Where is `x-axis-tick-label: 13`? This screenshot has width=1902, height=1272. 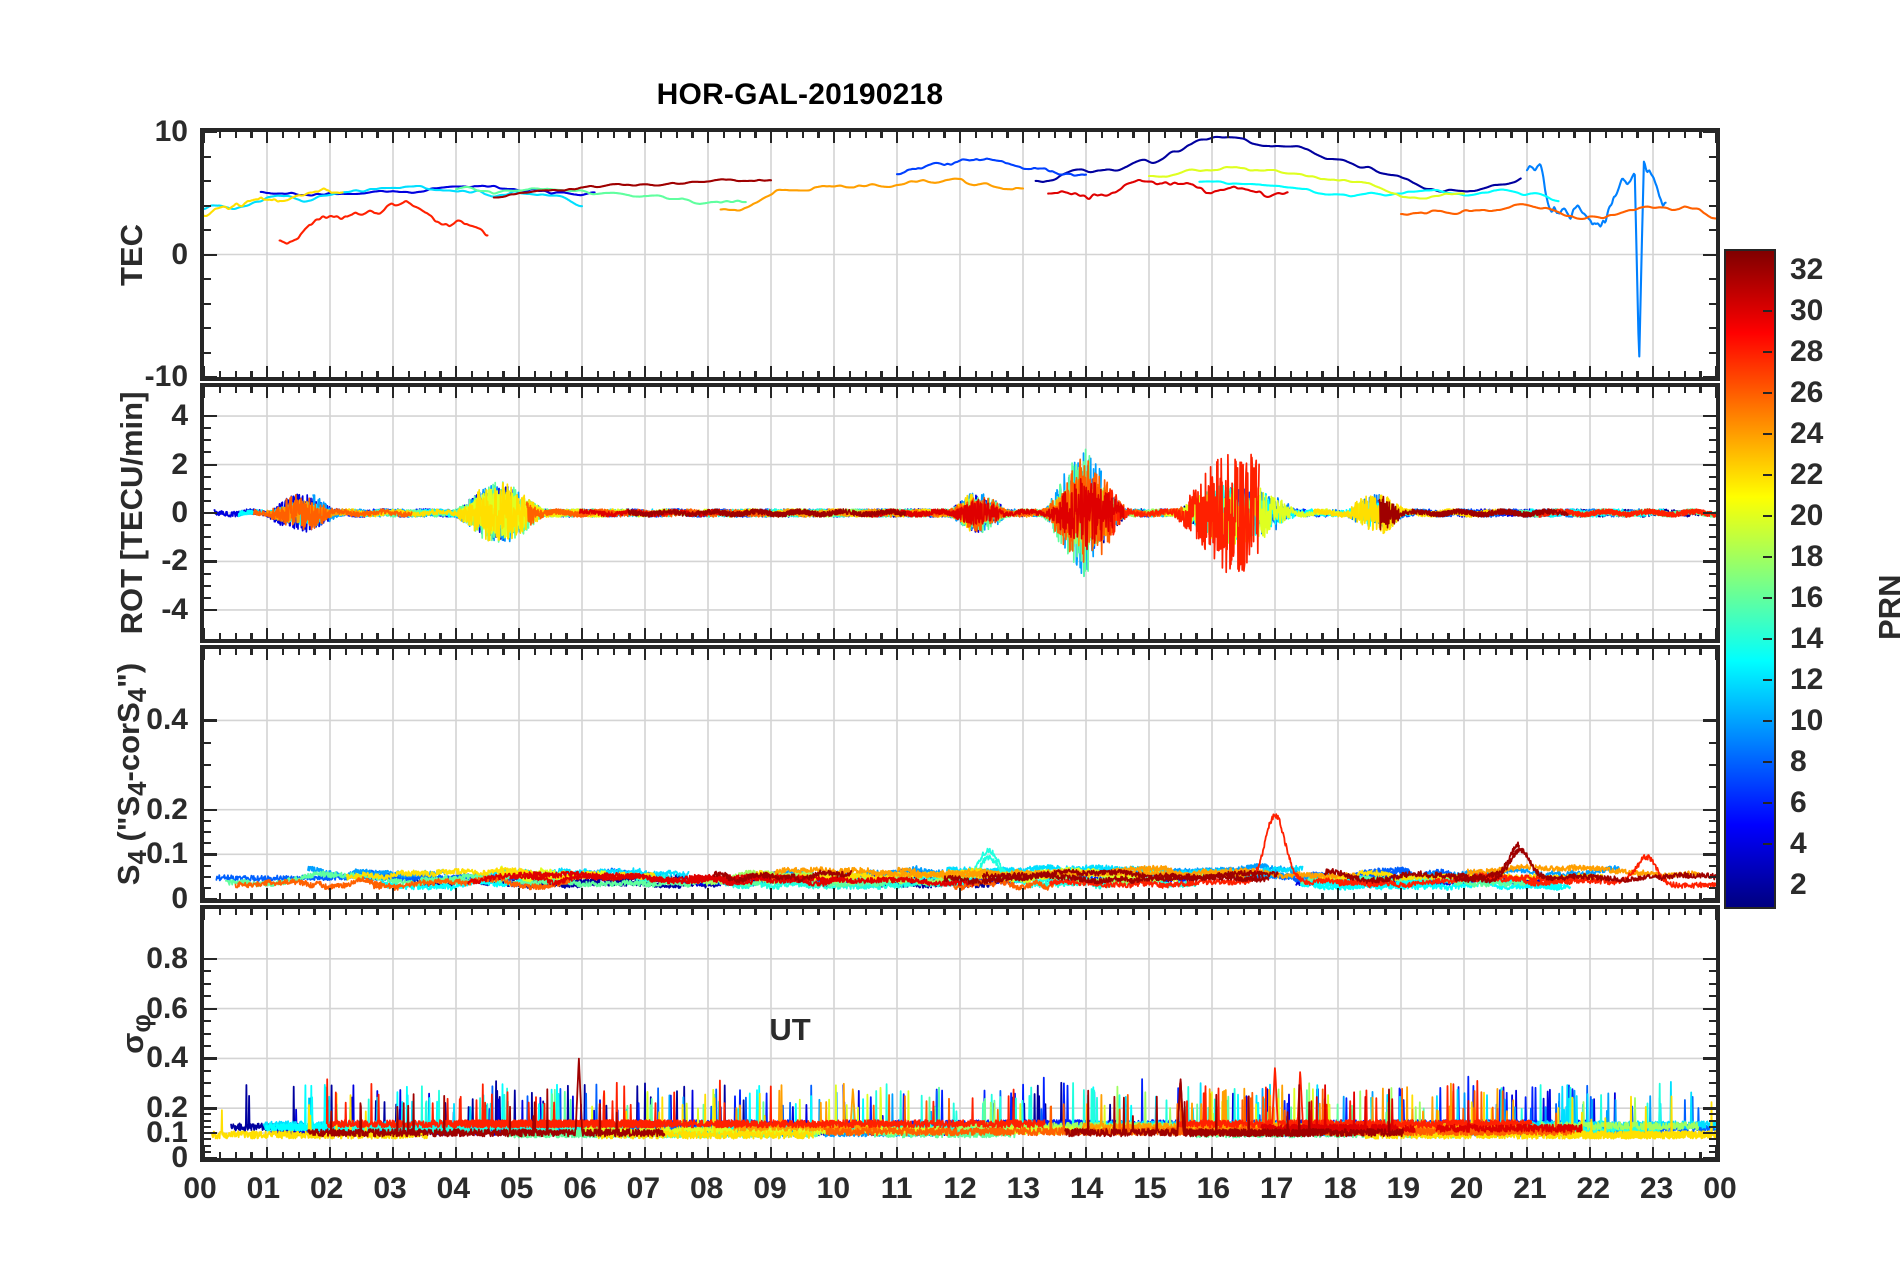 x-axis-tick-label: 13 is located at coordinates (1023, 1188).